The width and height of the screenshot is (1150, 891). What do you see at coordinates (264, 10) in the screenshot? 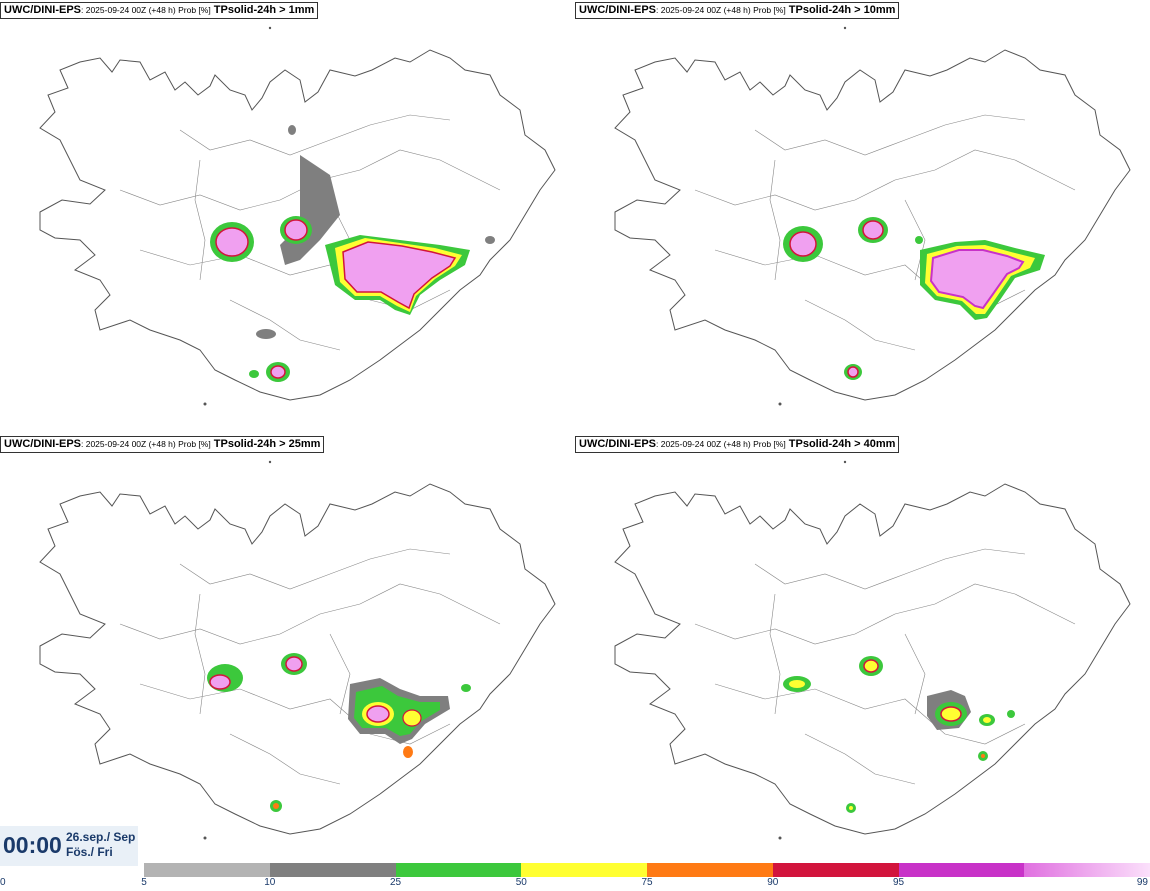
I see `parameter-label: TPsolid-24h > 1mm` at bounding box center [264, 10].